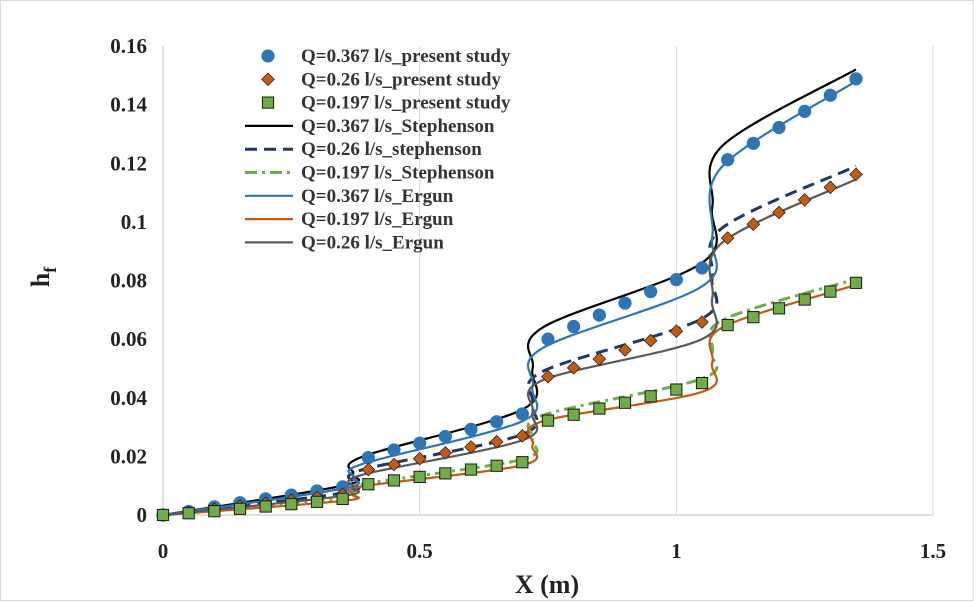  What do you see at coordinates (128, 105) in the screenshot?
I see `y-tick-label: 0.14` at bounding box center [128, 105].